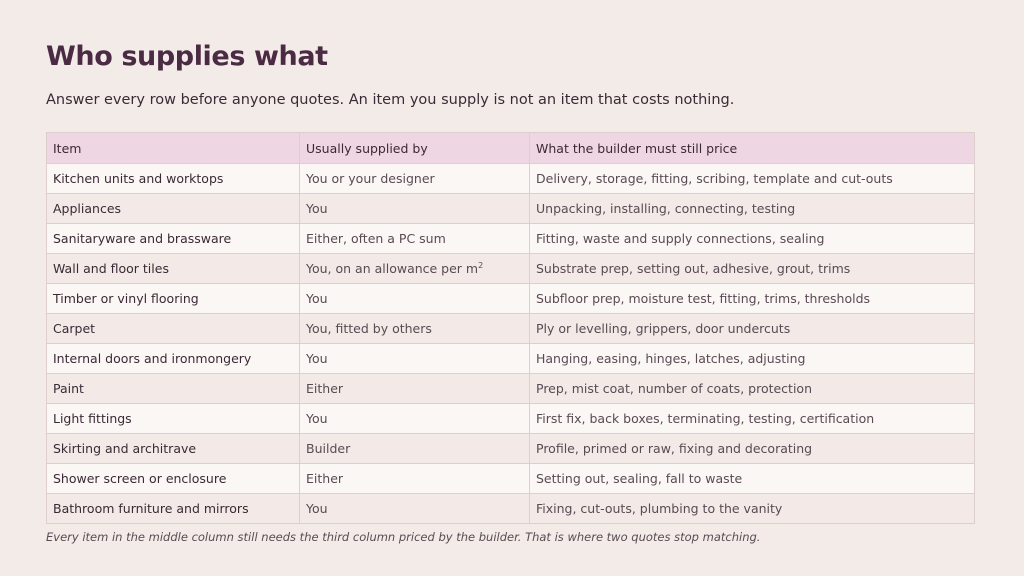  What do you see at coordinates (752, 508) in the screenshot?
I see `cell-must-price: Fixing, cut-outs, plumbing to the vanity` at bounding box center [752, 508].